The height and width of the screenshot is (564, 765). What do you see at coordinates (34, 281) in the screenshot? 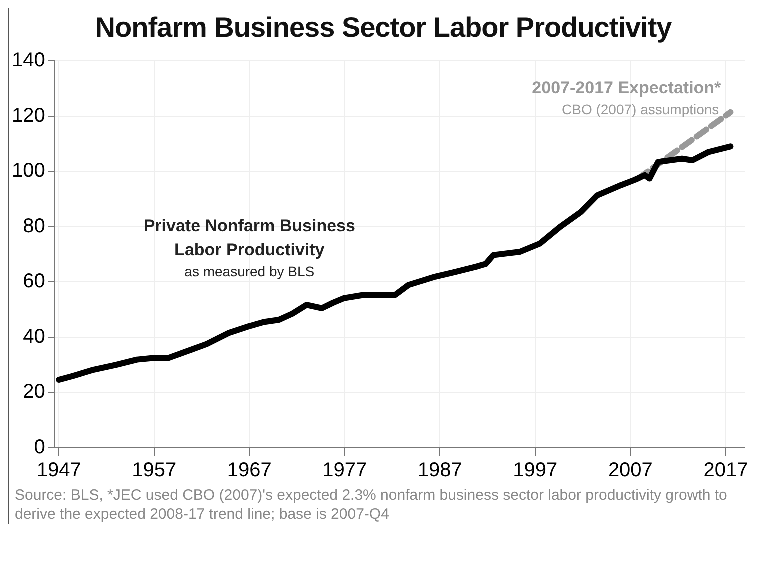
I see `y-tick-label: 60` at bounding box center [34, 281].